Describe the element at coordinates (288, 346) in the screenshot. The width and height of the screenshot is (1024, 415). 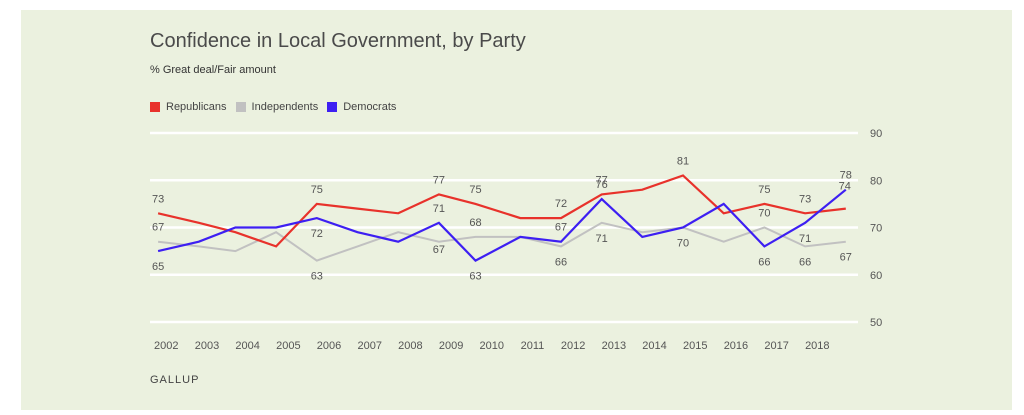
I see `x-tick-label: 2005` at that location.